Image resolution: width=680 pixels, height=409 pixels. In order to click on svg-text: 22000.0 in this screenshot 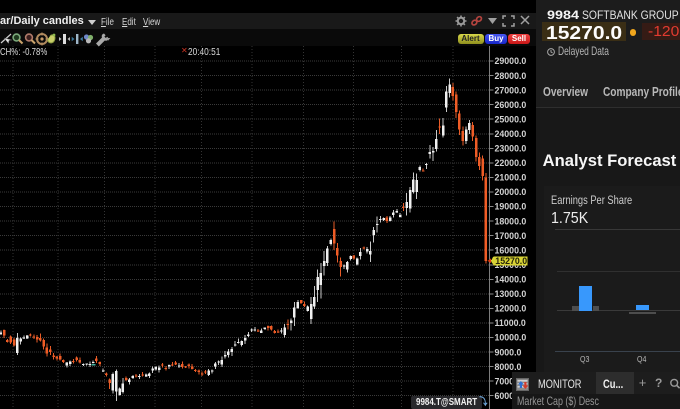, I will do `click(511, 163)`.